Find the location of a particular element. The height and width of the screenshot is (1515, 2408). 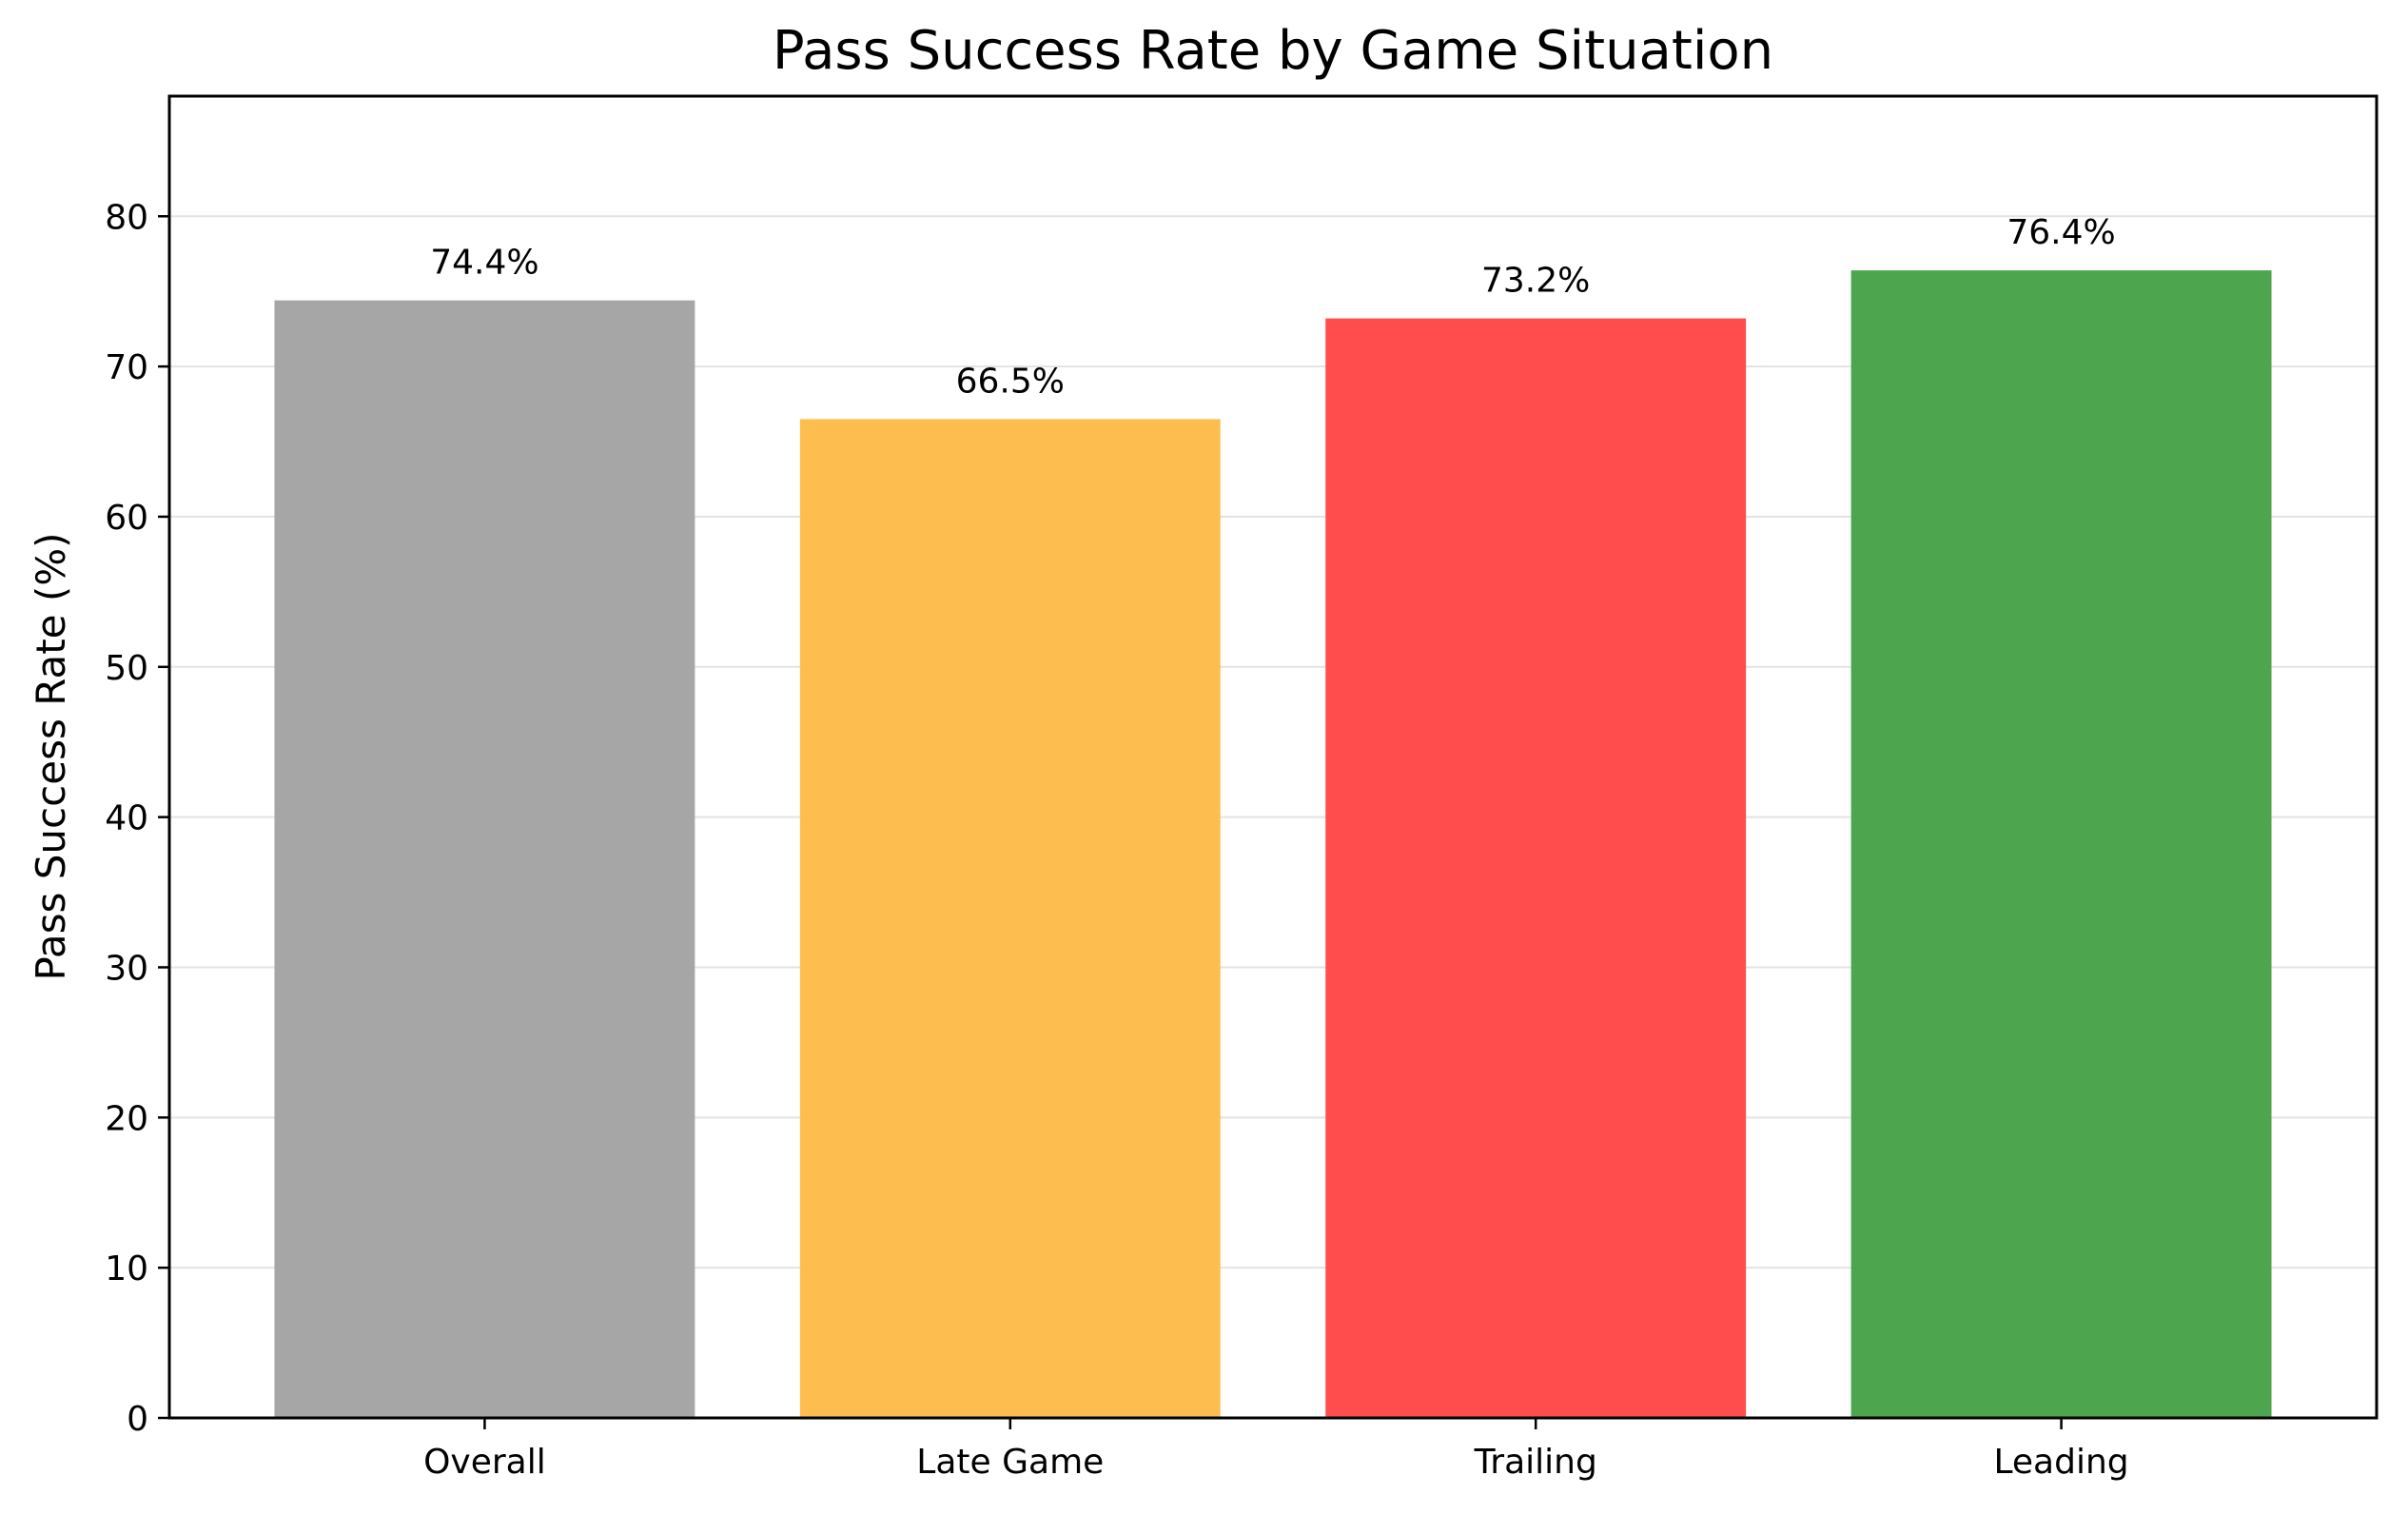

y-tick-label: 30 is located at coordinates (126, 968).